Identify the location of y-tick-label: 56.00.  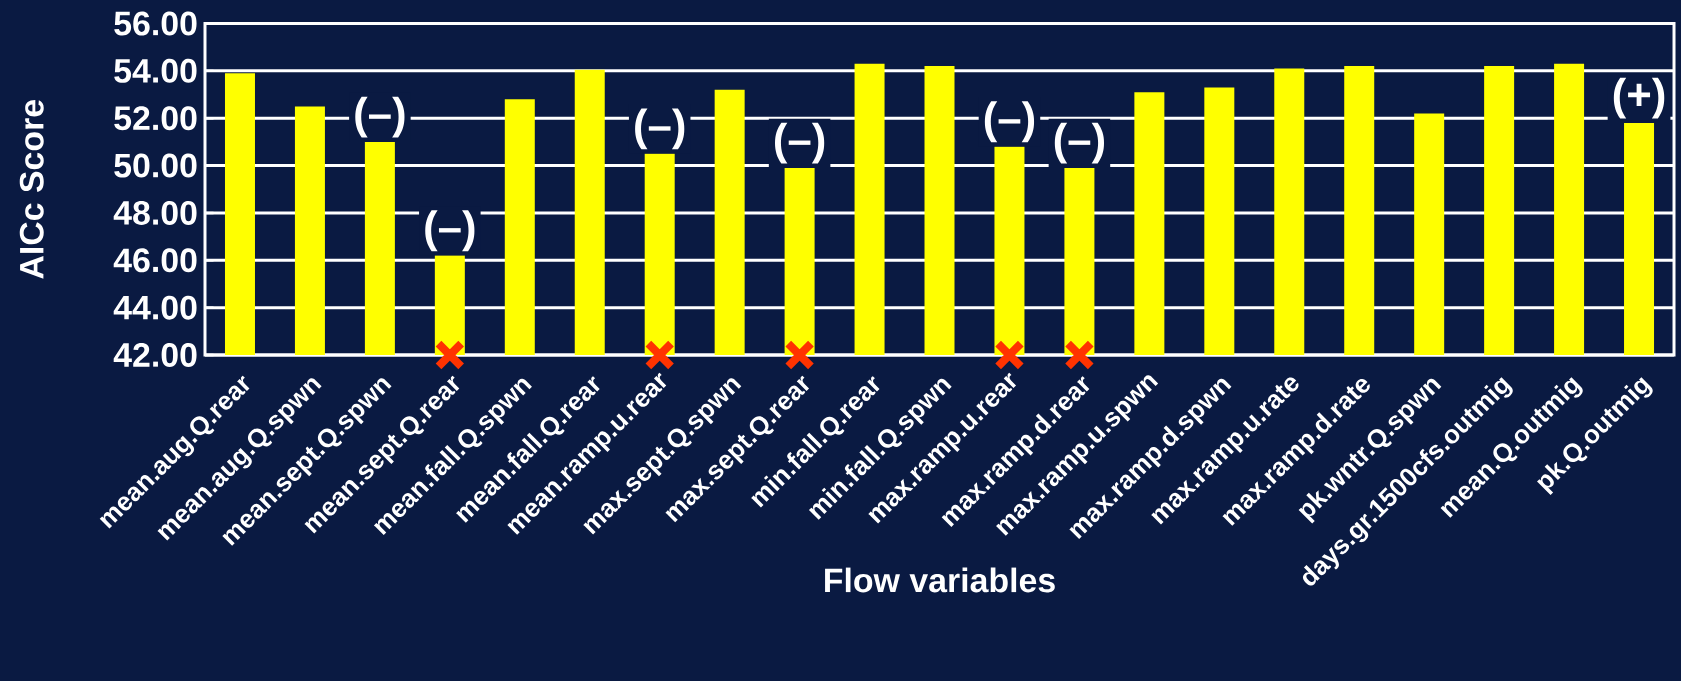
(155, 23).